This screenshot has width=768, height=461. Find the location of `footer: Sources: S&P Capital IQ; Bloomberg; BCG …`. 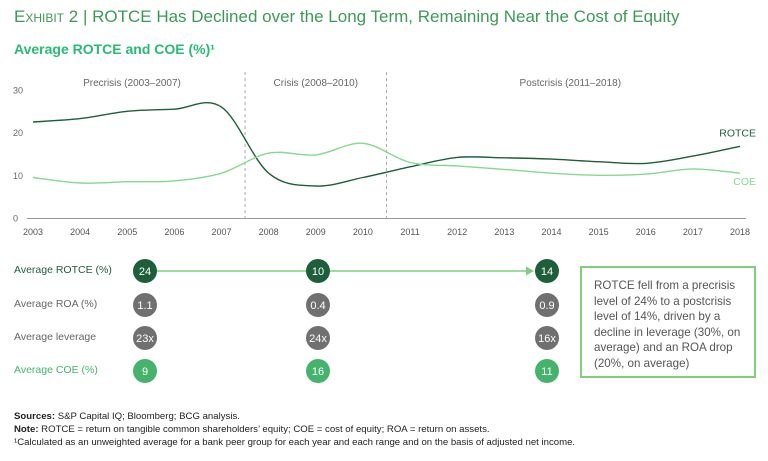

footer: Sources: S&P Capital IQ; Bloomberg; BCG … is located at coordinates (294, 429).